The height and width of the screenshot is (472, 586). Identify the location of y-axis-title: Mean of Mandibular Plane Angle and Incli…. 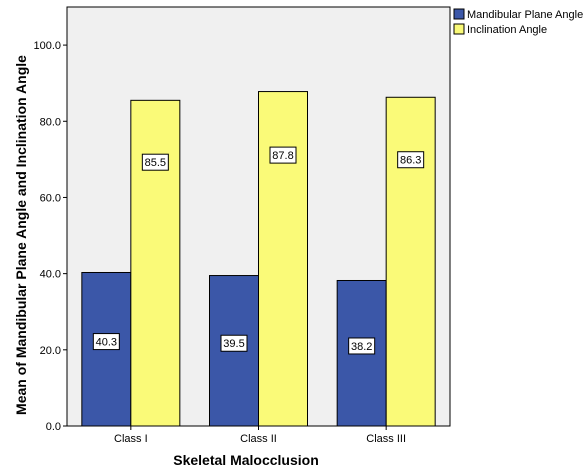
(21, 235).